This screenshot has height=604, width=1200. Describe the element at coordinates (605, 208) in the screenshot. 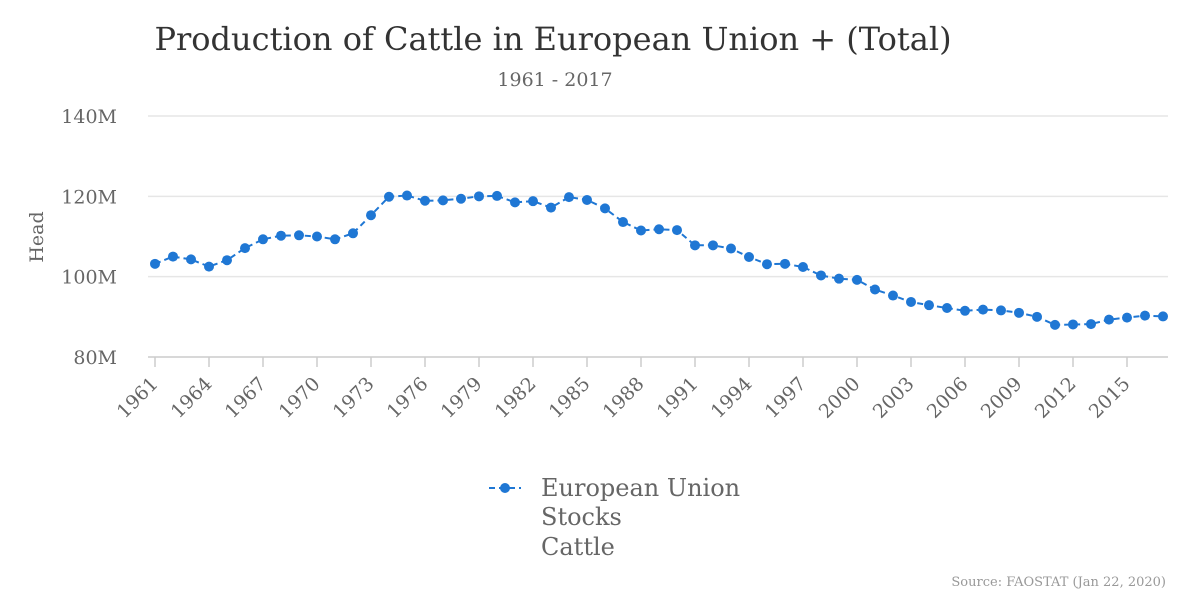

I see `data-point-1986` at that location.